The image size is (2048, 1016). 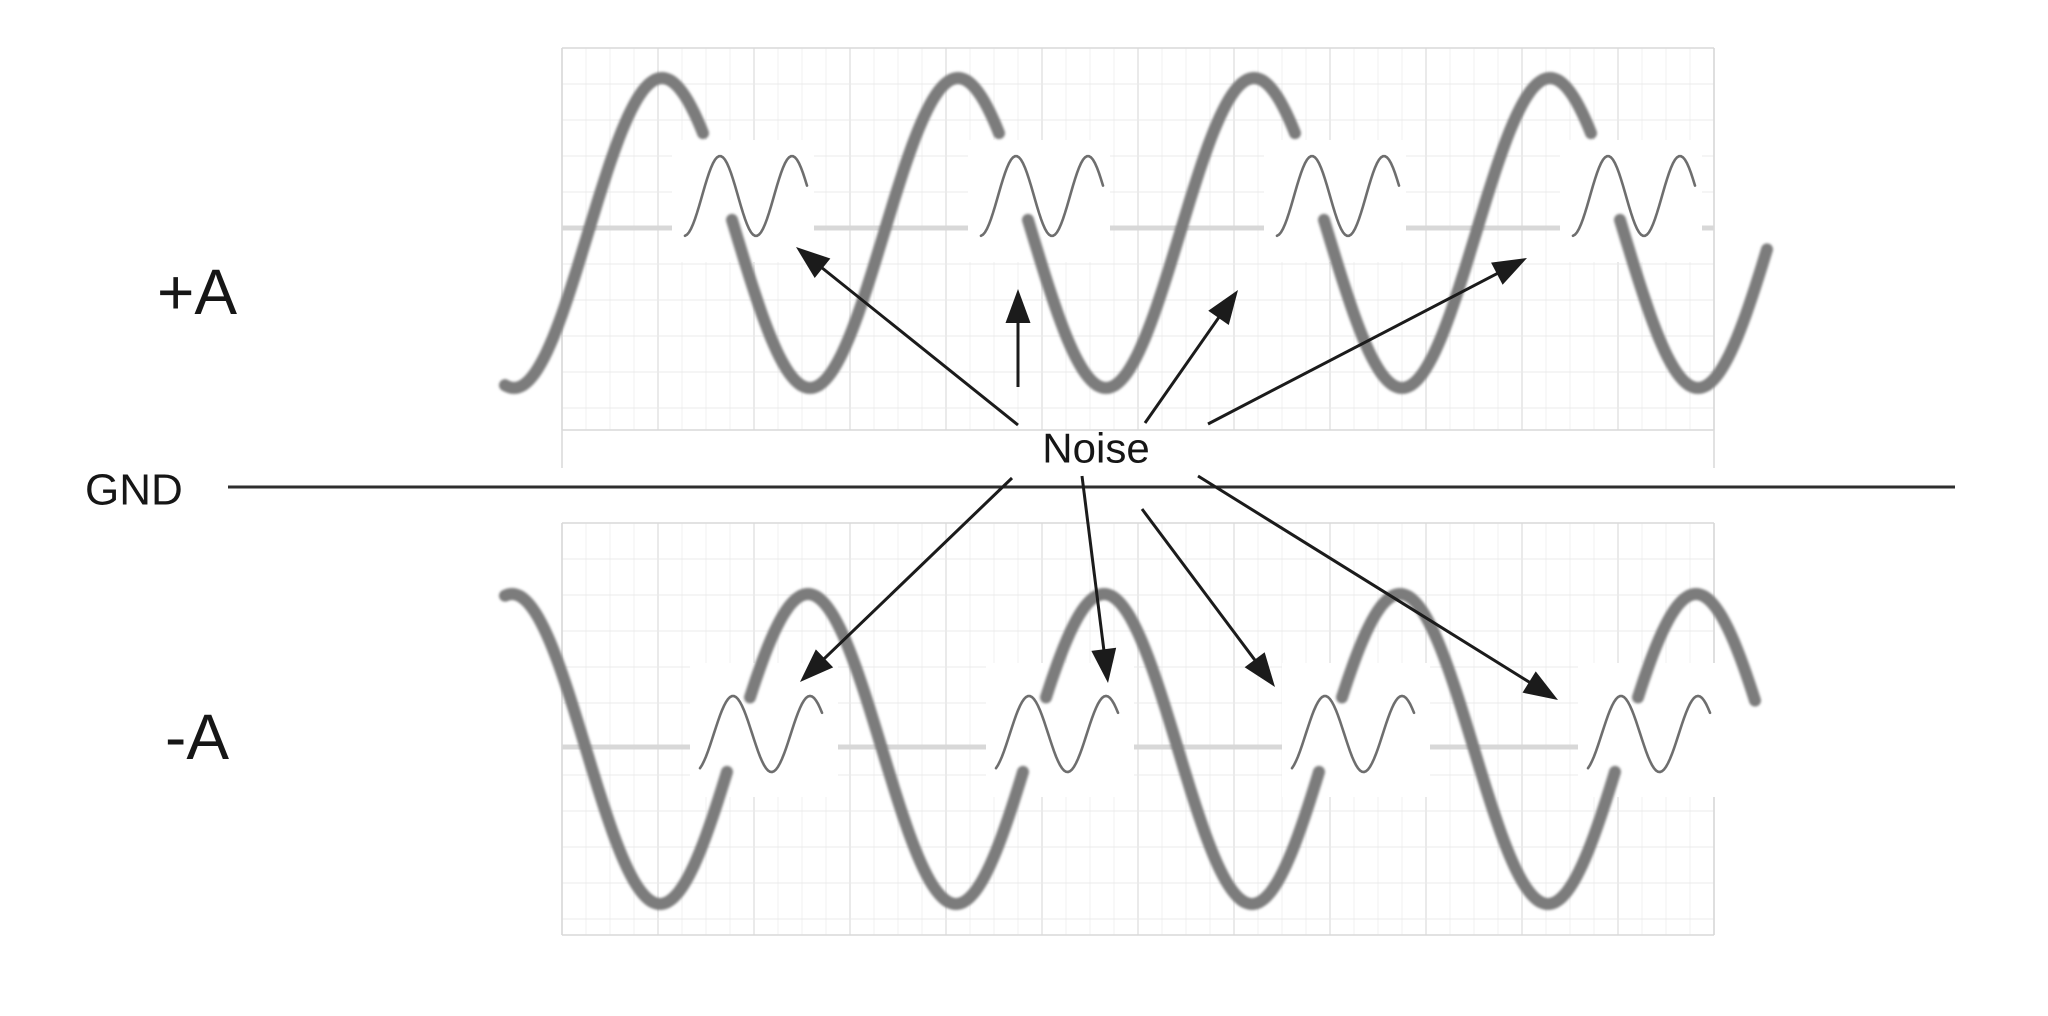 I want to click on ground-label: GND, so click(x=134, y=490).